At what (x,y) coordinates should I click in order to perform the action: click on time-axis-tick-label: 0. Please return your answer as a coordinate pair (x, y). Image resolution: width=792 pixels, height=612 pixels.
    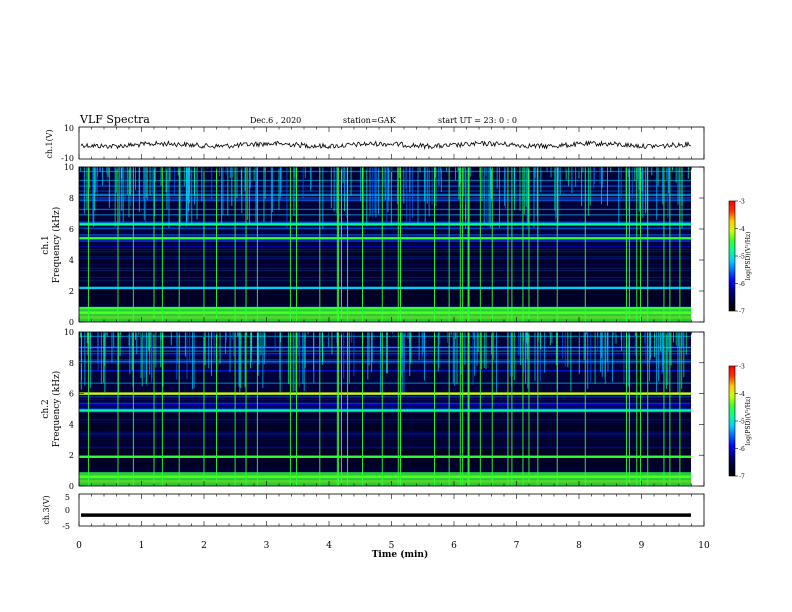
    Looking at the image, I should click on (79, 546).